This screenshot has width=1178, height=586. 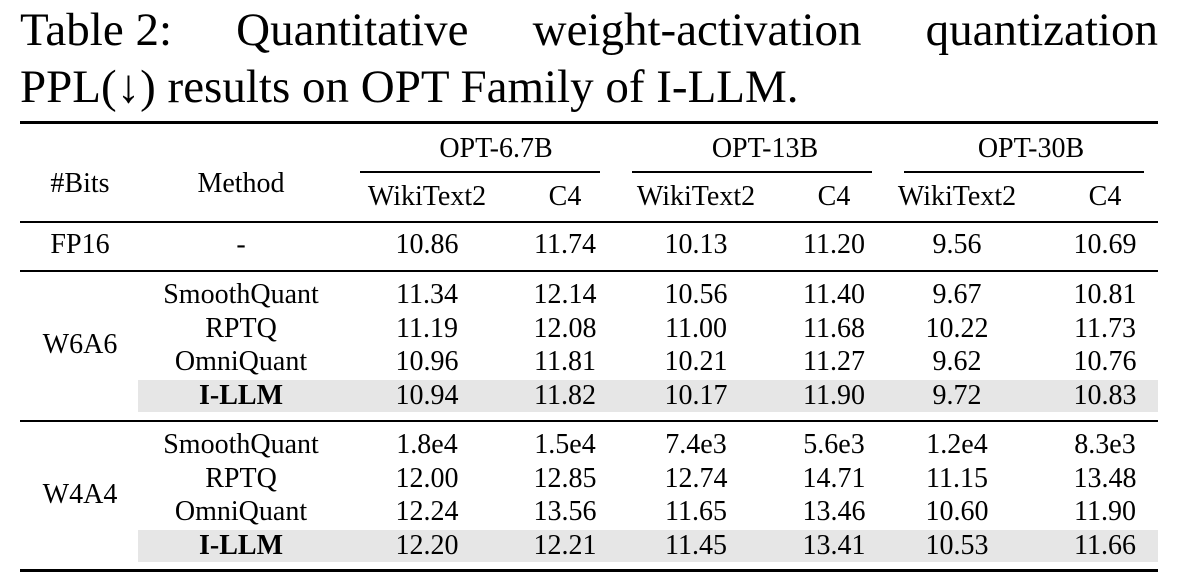 What do you see at coordinates (241, 183) in the screenshot?
I see `header-method: Method` at bounding box center [241, 183].